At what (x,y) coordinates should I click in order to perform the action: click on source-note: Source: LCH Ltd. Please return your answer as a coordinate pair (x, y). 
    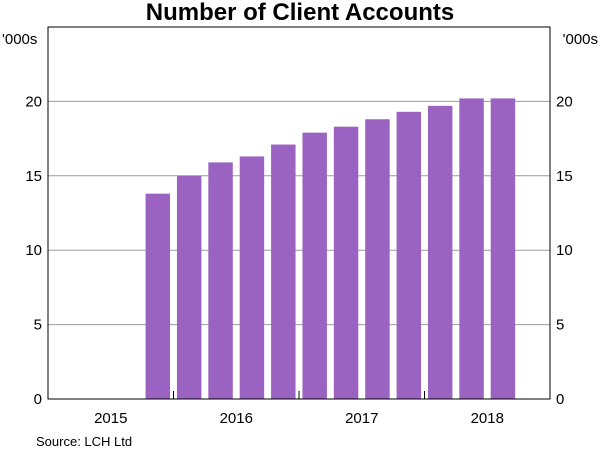
    Looking at the image, I should click on (84, 441).